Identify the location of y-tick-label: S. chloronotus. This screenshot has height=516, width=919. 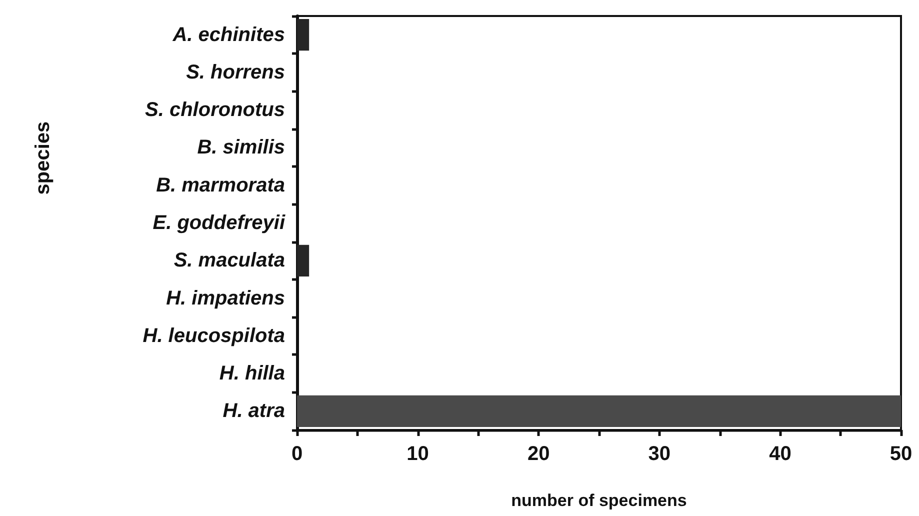
(215, 110).